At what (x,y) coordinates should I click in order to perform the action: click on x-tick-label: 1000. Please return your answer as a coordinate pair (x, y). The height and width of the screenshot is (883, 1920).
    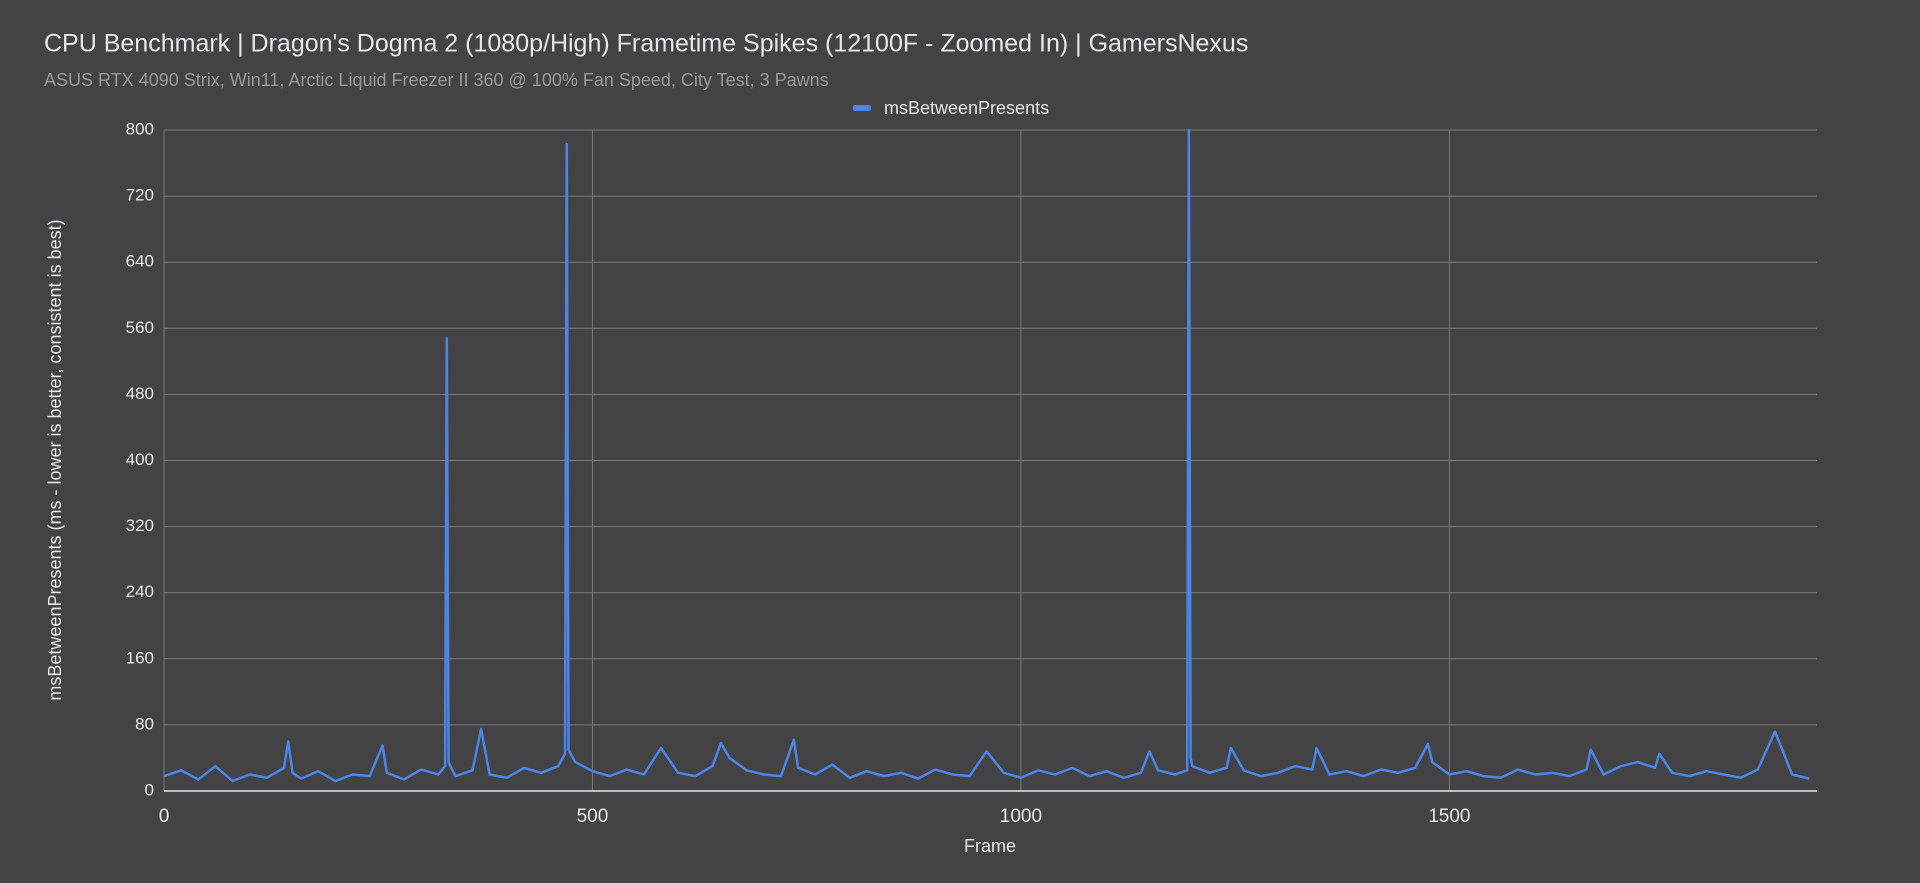
    Looking at the image, I should click on (1021, 816).